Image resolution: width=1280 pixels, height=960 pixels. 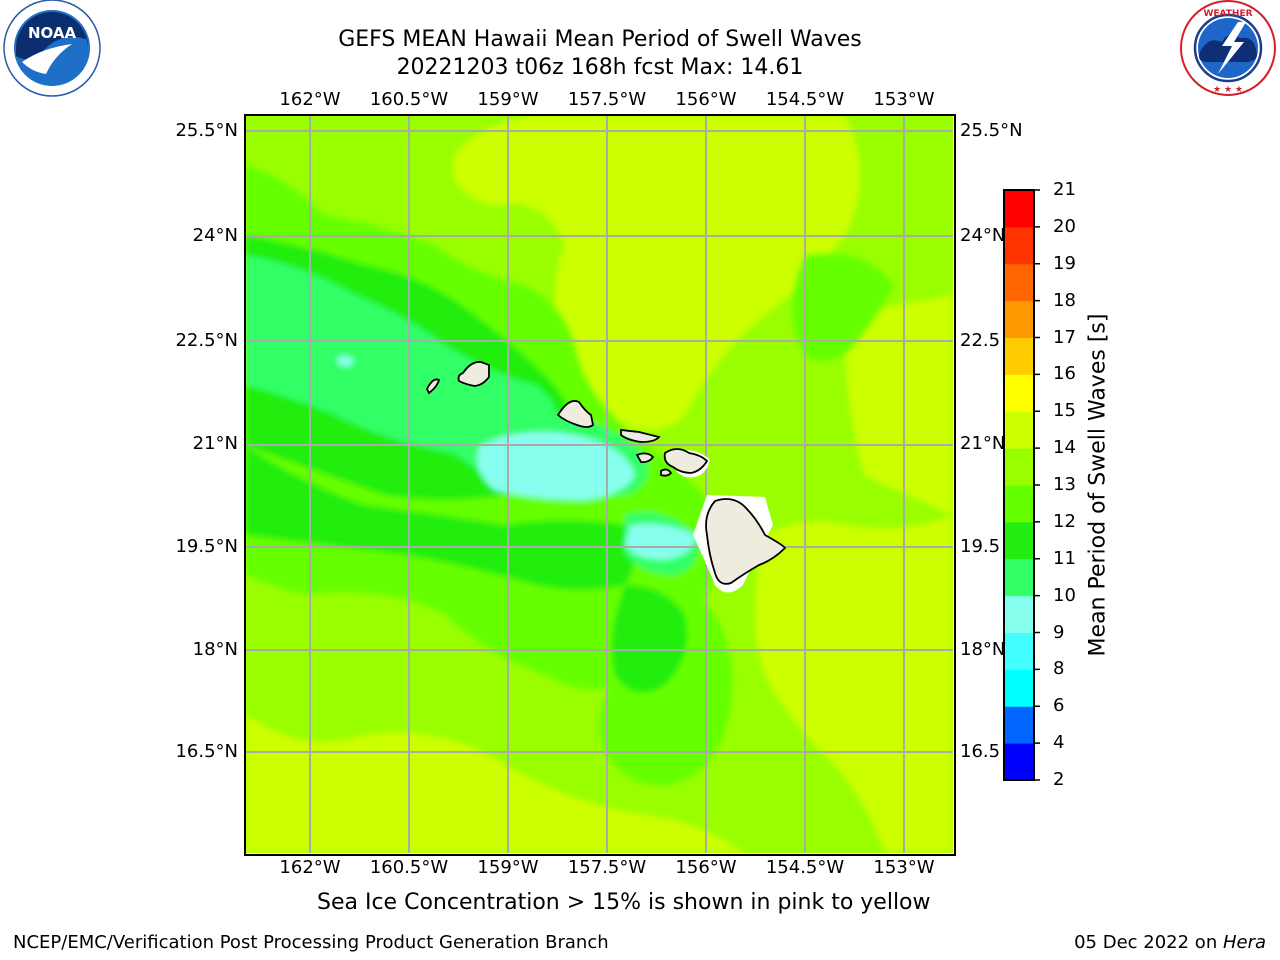 What do you see at coordinates (1064, 521) in the screenshot?
I see `colorbar-tick-label: 12` at bounding box center [1064, 521].